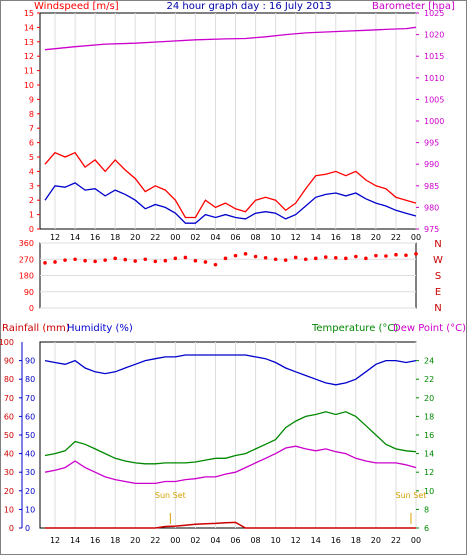  Describe the element at coordinates (230, 370) in the screenshot. I see `humidity-line` at that location.